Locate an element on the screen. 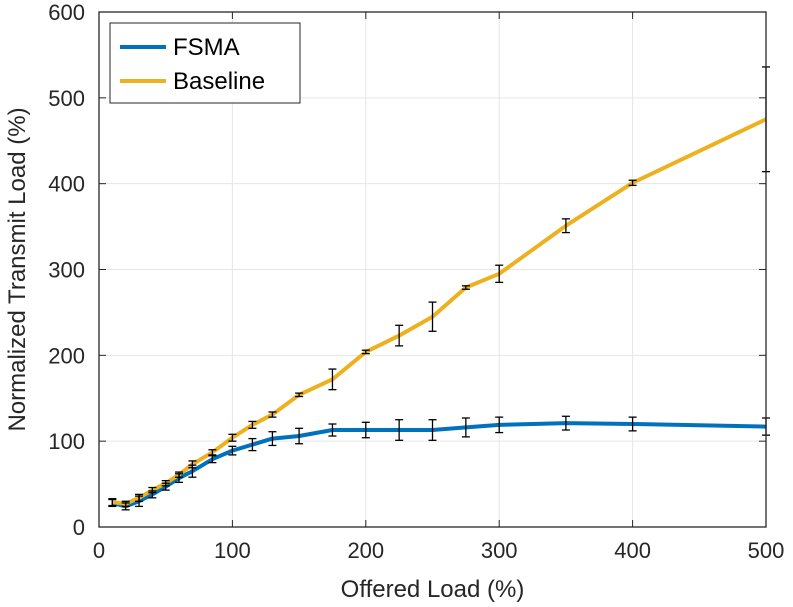 Image resolution: width=793 pixels, height=607 pixels. y-tick-label: 300 is located at coordinates (66, 270).